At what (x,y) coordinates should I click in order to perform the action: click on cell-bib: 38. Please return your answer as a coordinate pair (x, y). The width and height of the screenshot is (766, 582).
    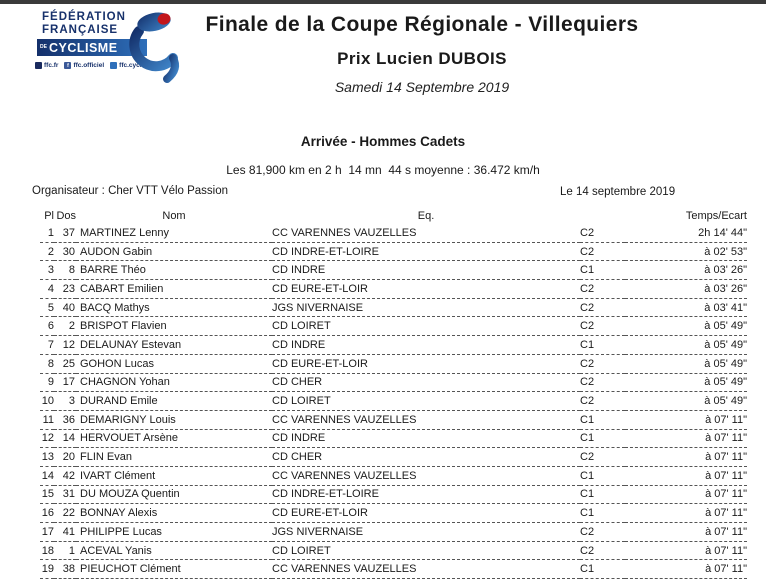
    Looking at the image, I should click on (68, 569).